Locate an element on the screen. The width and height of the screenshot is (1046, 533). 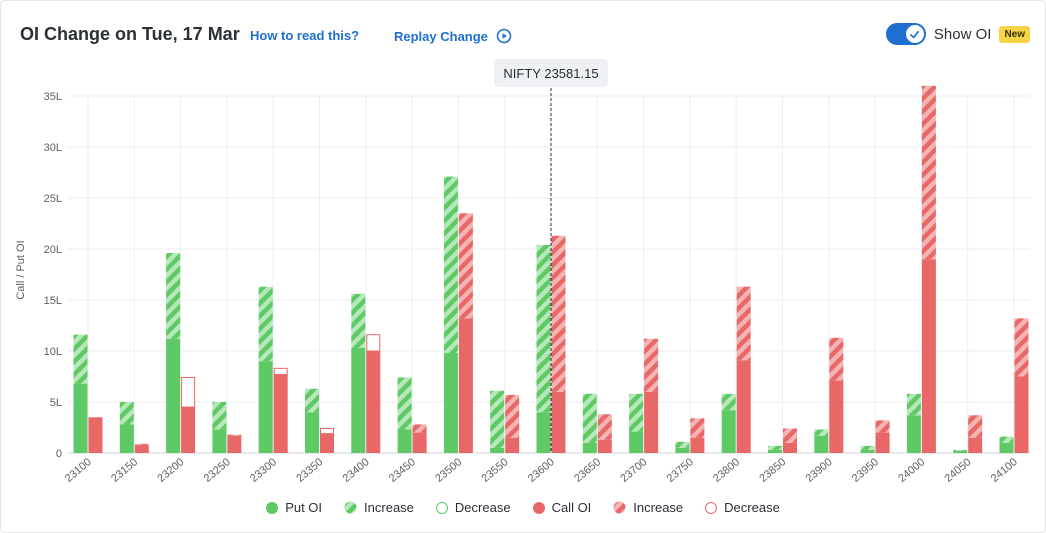
legend-call-oi: Call OI is located at coordinates (561, 507).